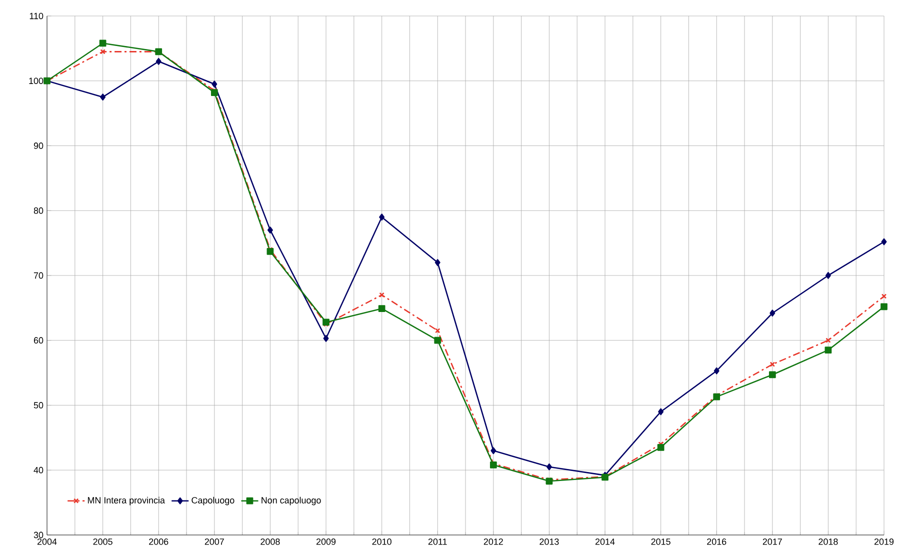 The image size is (904, 560). Describe the element at coordinates (884, 541) in the screenshot. I see `x-tick-label: 2019` at that location.